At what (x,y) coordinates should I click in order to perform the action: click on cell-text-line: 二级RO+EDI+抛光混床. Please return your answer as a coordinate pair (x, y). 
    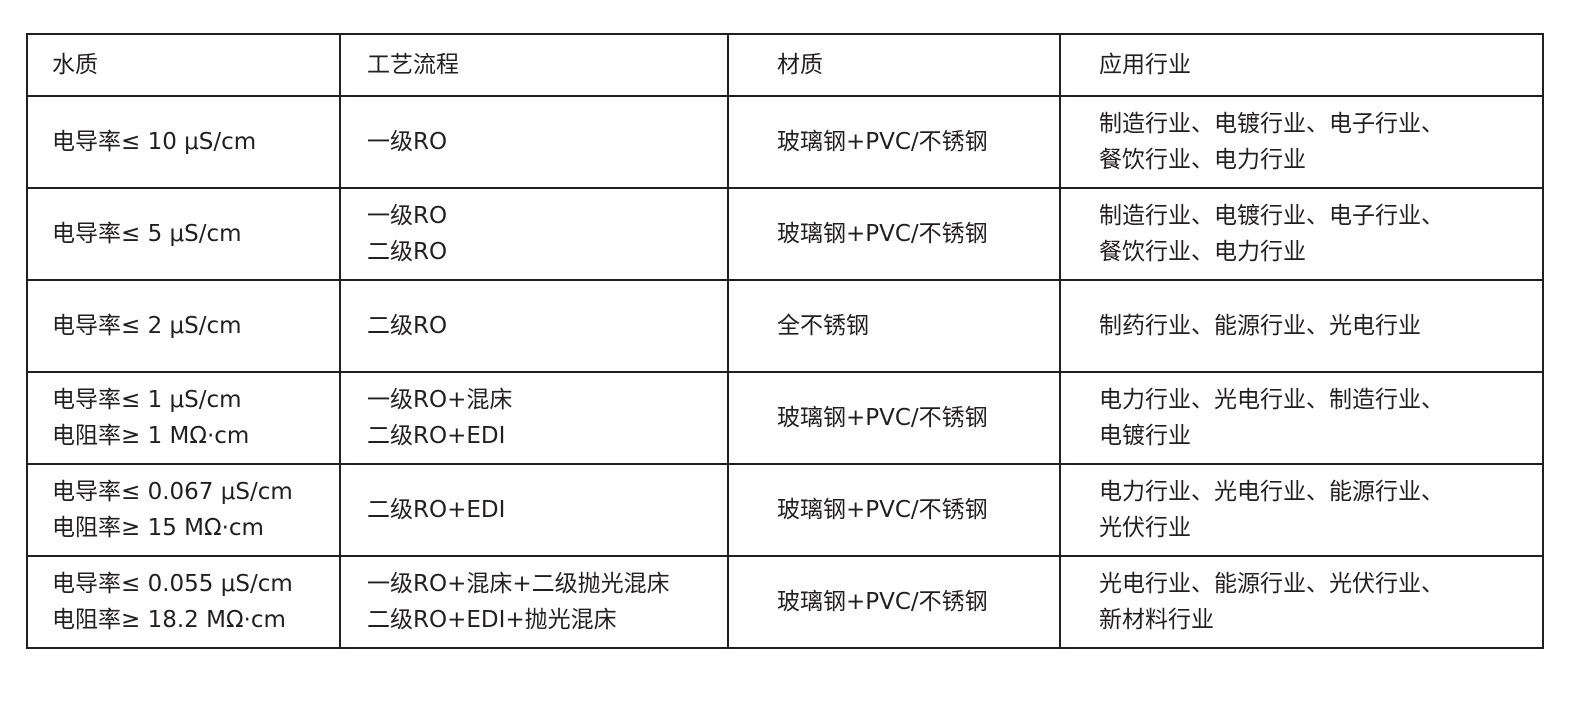
    Looking at the image, I should click on (492, 620).